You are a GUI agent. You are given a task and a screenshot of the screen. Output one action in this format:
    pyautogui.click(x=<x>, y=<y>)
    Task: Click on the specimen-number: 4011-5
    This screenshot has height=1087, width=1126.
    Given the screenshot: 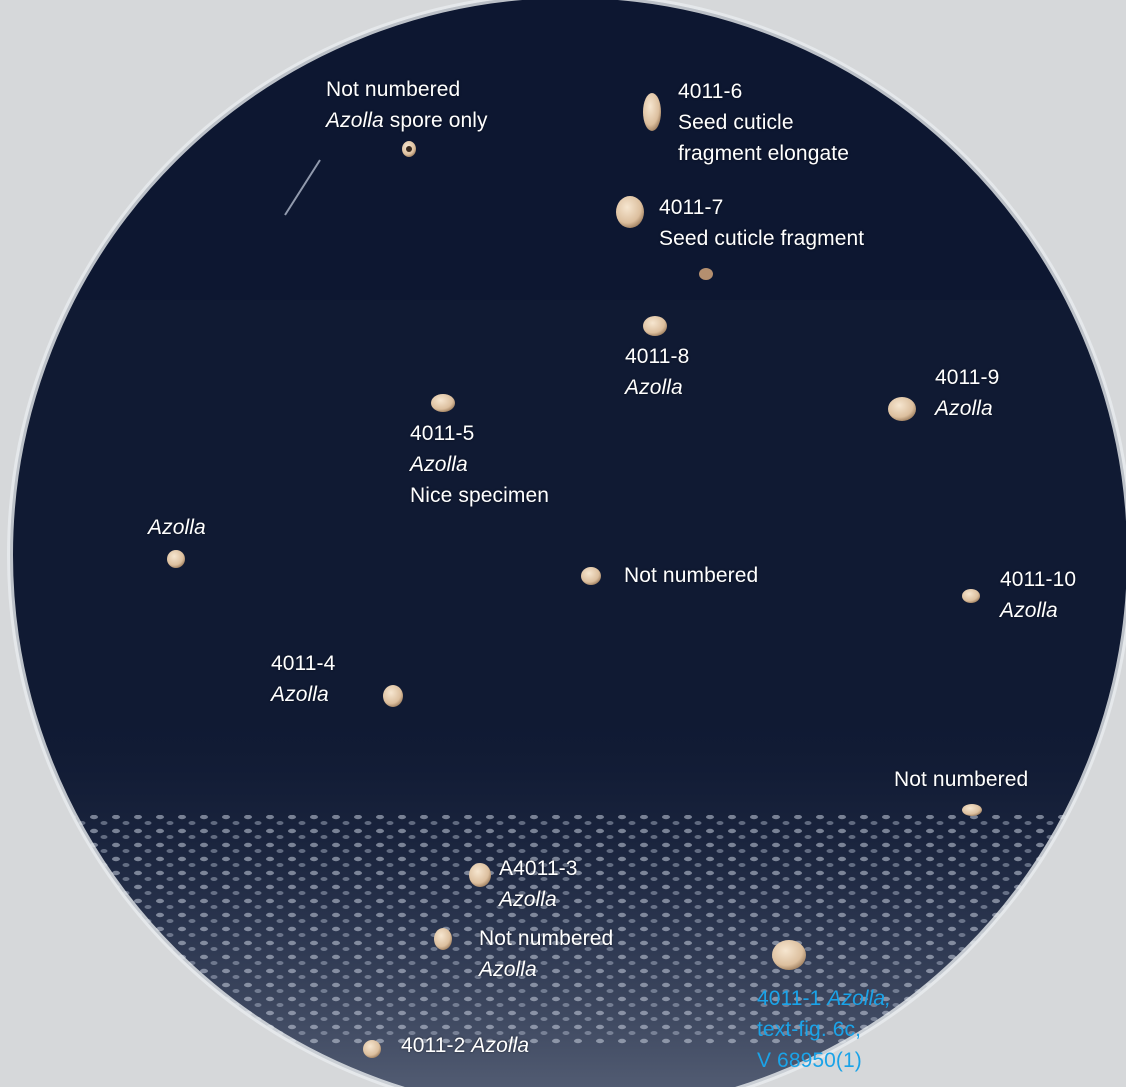 What is the action you would take?
    pyautogui.click(x=442, y=433)
    